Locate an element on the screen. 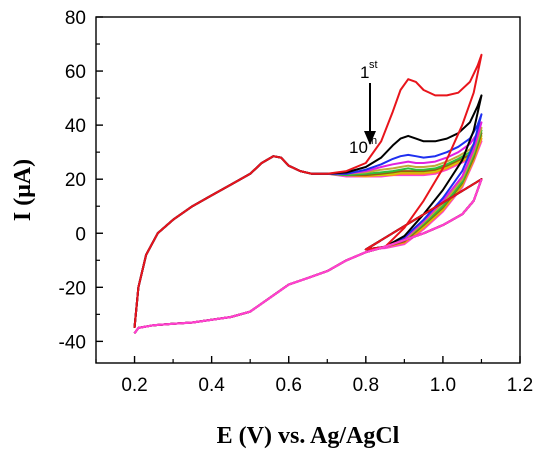  x-tick-label: 1.0 is located at coordinates (443, 385).